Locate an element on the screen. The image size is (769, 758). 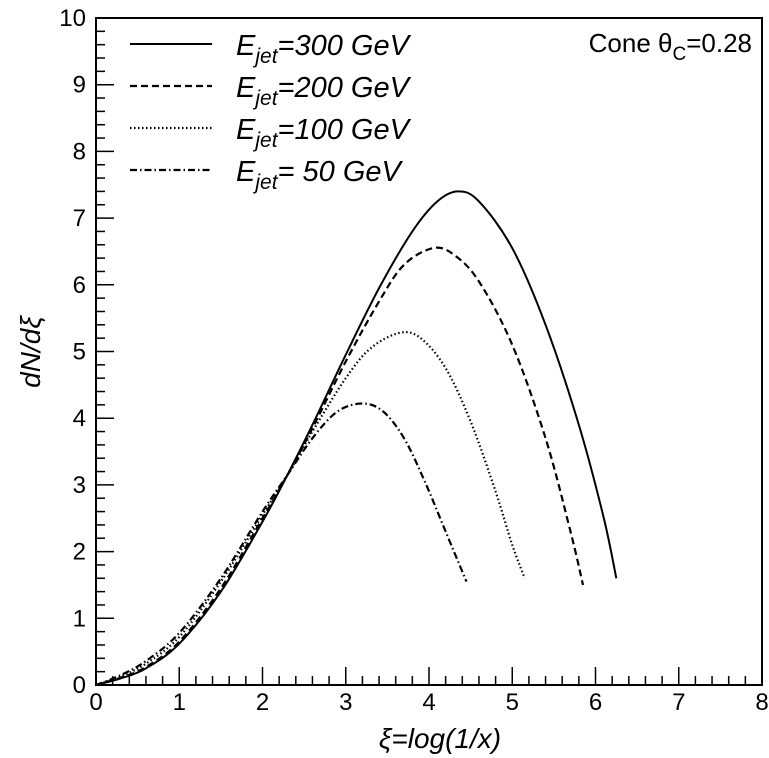
y-tick-label: 3 is located at coordinates (79, 485).